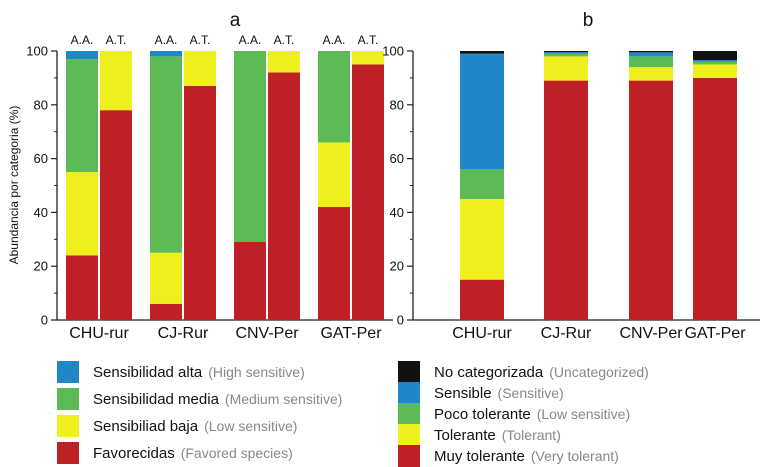  Describe the element at coordinates (489, 372) in the screenshot. I see `legend-b-label: No categorizada` at that location.